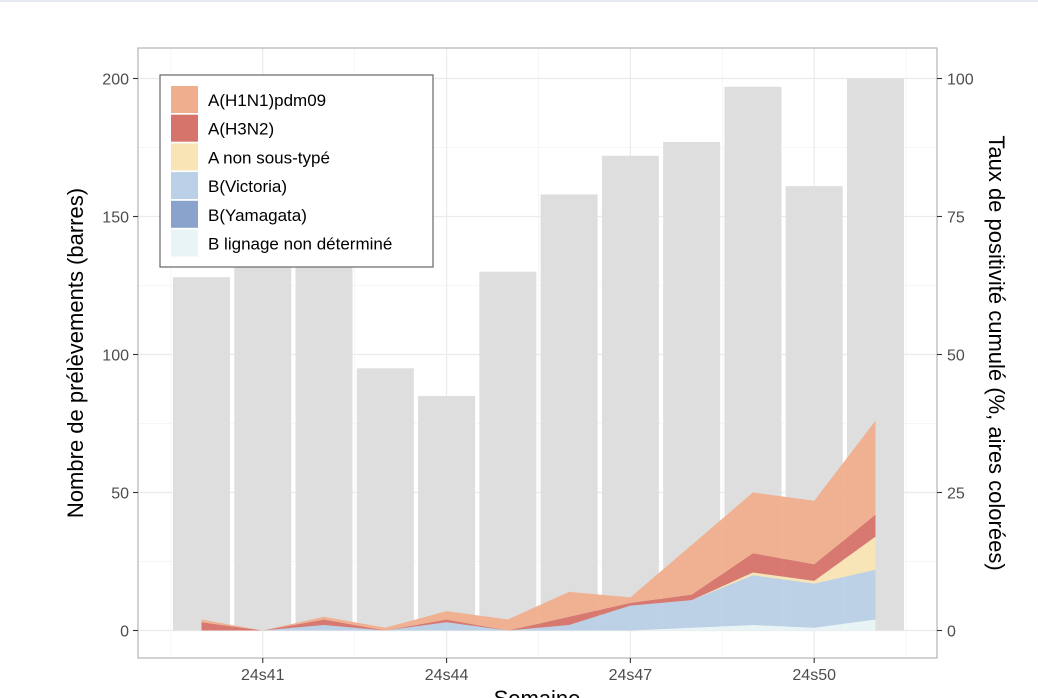  What do you see at coordinates (519, 1) in the screenshot?
I see `top-border-line` at bounding box center [519, 1].